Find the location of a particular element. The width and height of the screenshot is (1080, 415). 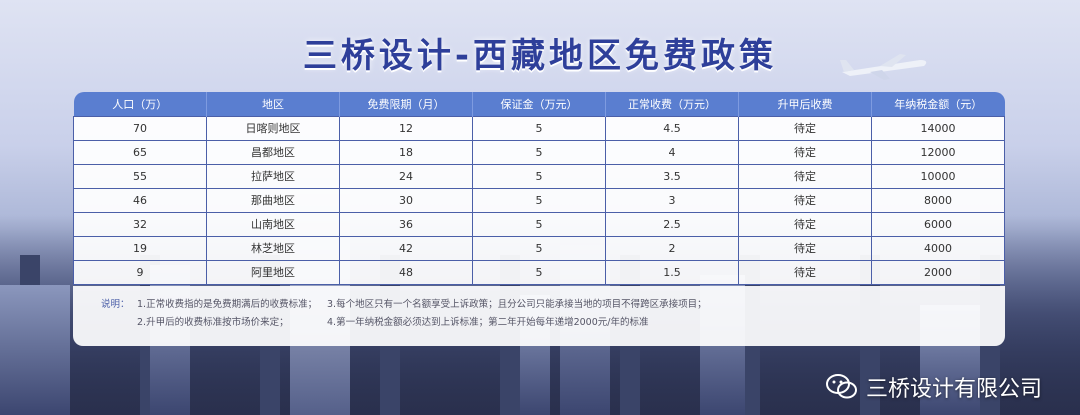

table-row: 46 那曲地区 30 5 3 待定 8000 is located at coordinates (539, 200).